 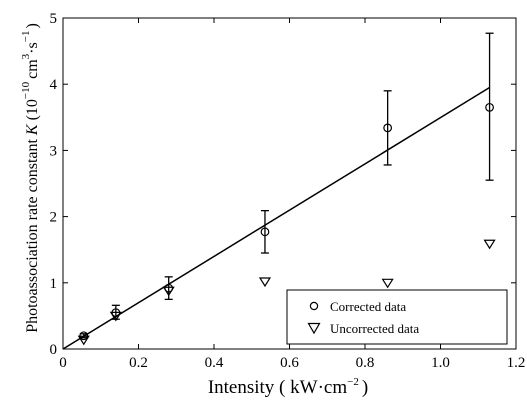 What do you see at coordinates (26, 90) in the screenshot?
I see `y-axis-label-exp1: −10` at bounding box center [26, 90].